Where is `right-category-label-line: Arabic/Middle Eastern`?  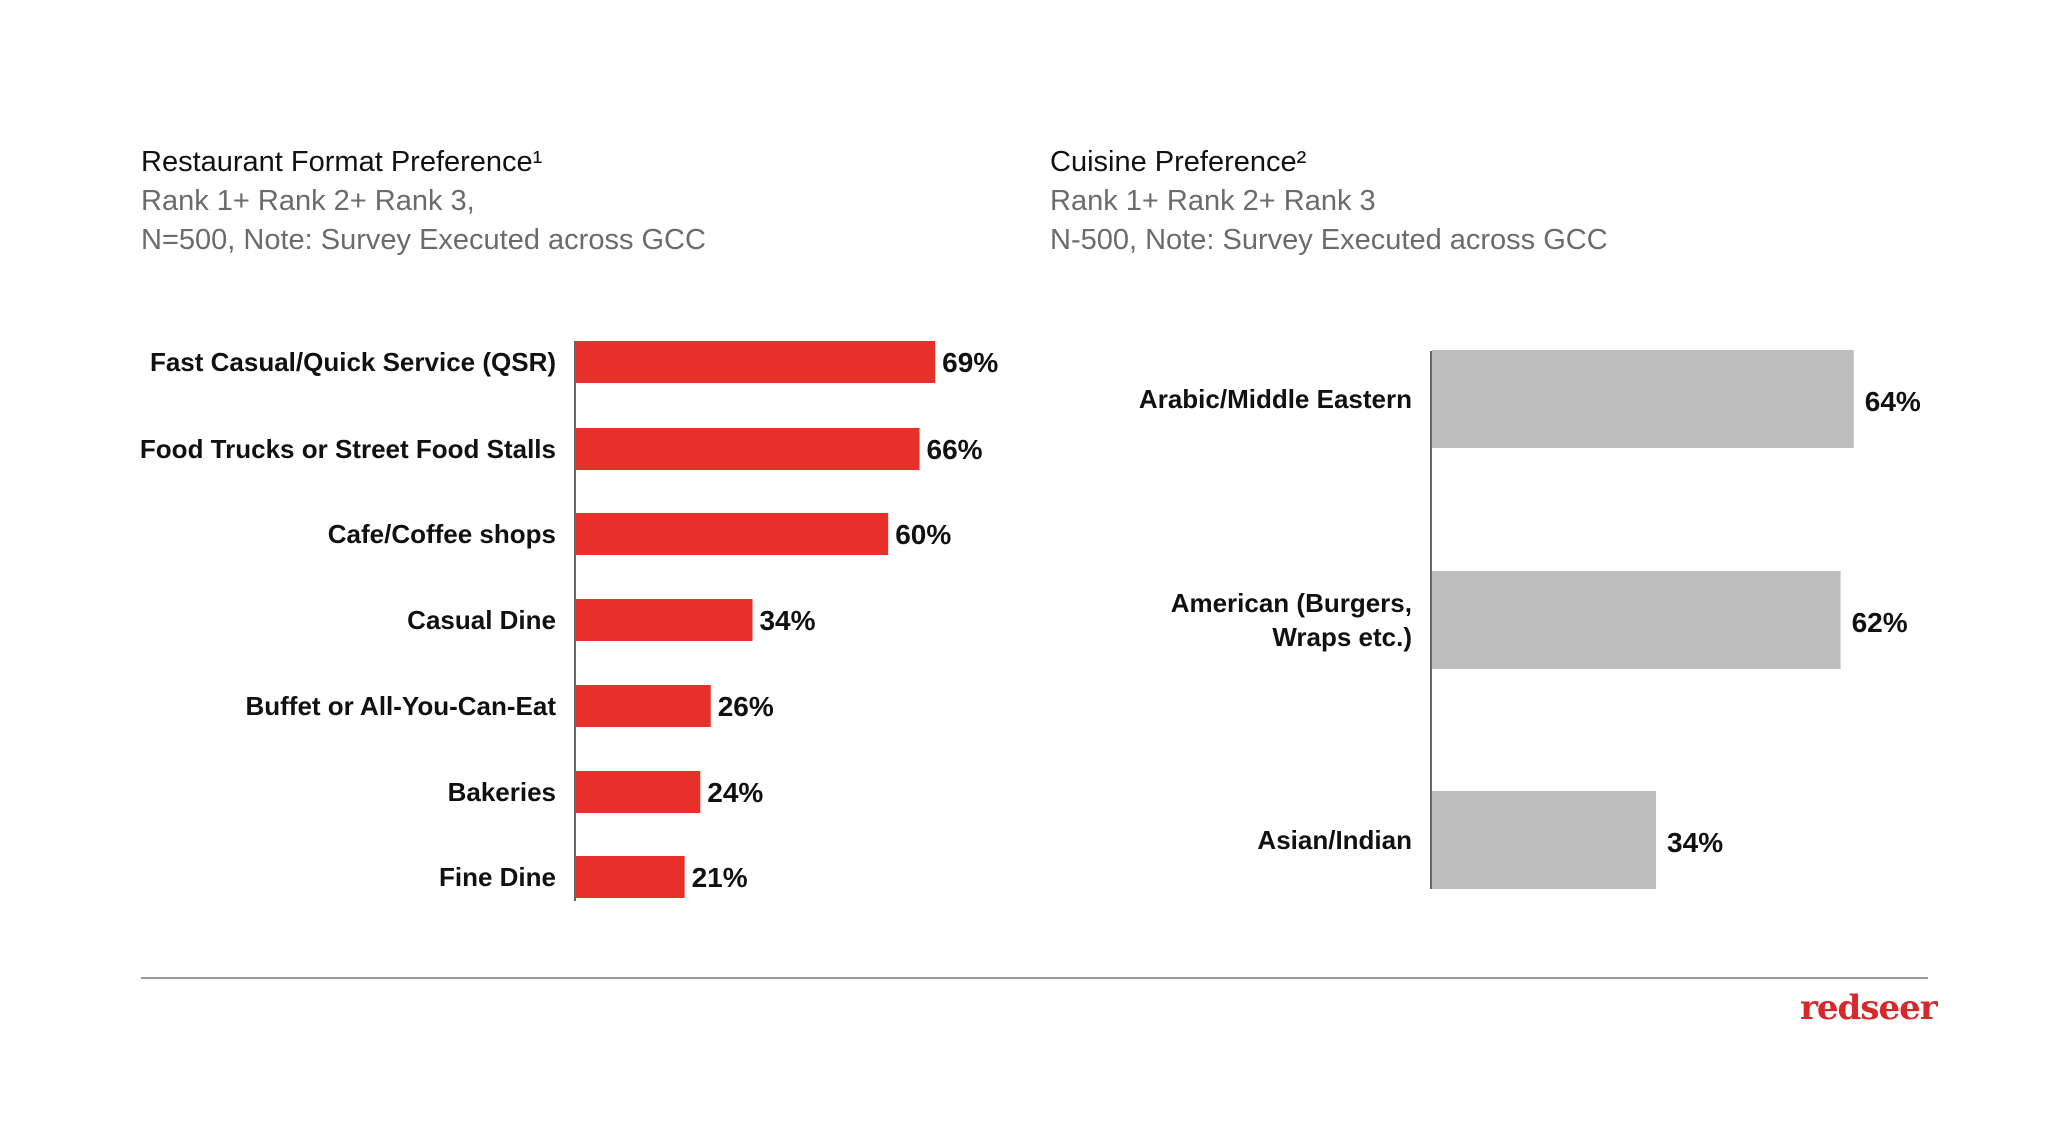 right-category-label-line: Arabic/Middle Eastern is located at coordinates (1275, 399).